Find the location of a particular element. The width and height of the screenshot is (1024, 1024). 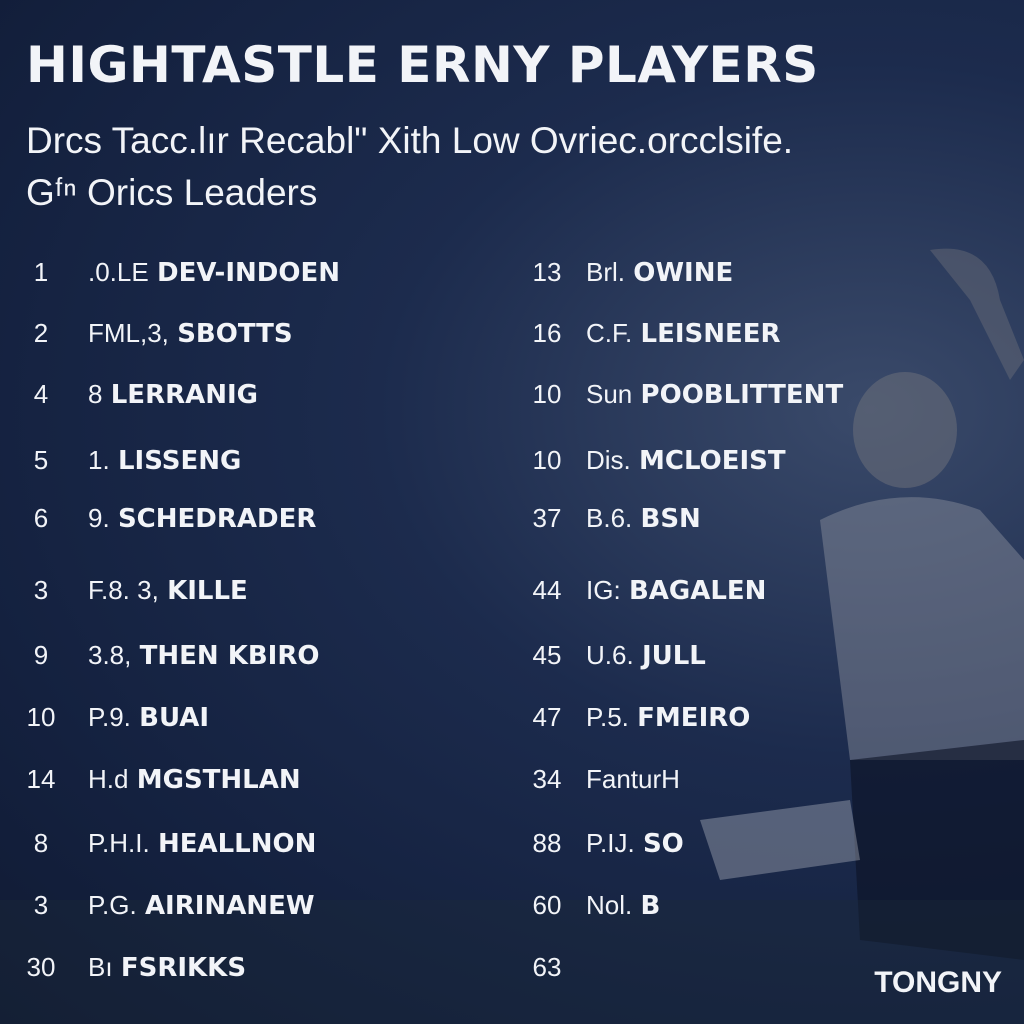

player-entry: P.IJ. SO is located at coordinates (635, 843).